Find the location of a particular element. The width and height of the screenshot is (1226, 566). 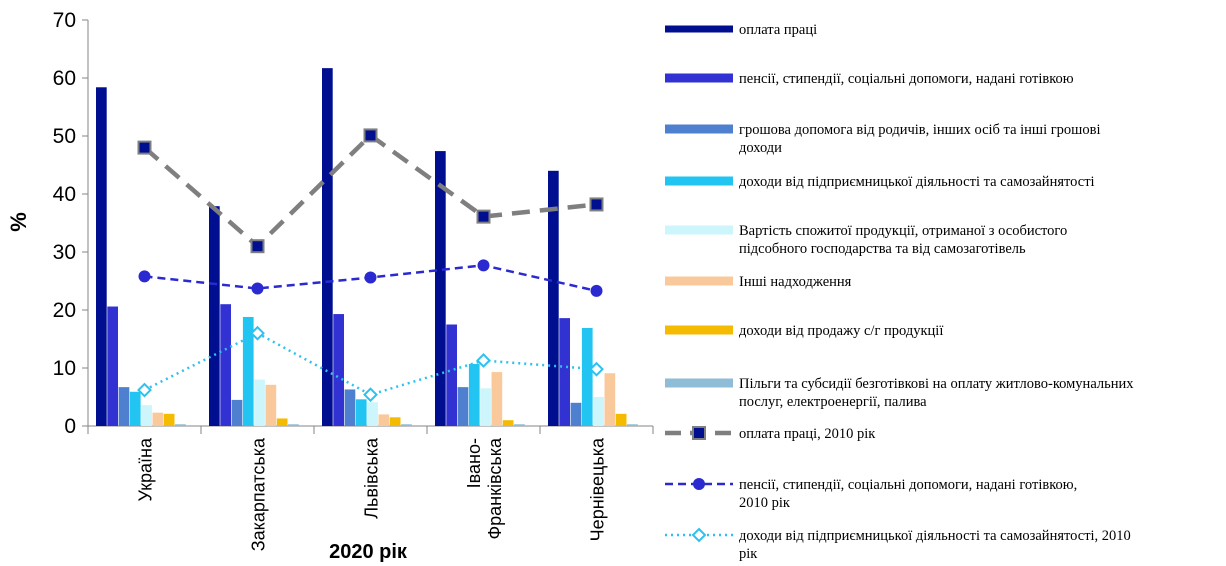

legend-label: 2010 рік is located at coordinates (765, 503).